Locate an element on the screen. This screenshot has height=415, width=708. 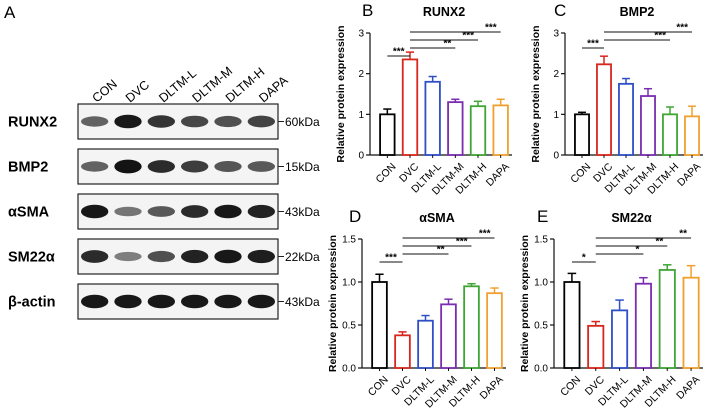
blot-size-label: 15kDa is located at coordinates (302, 167).